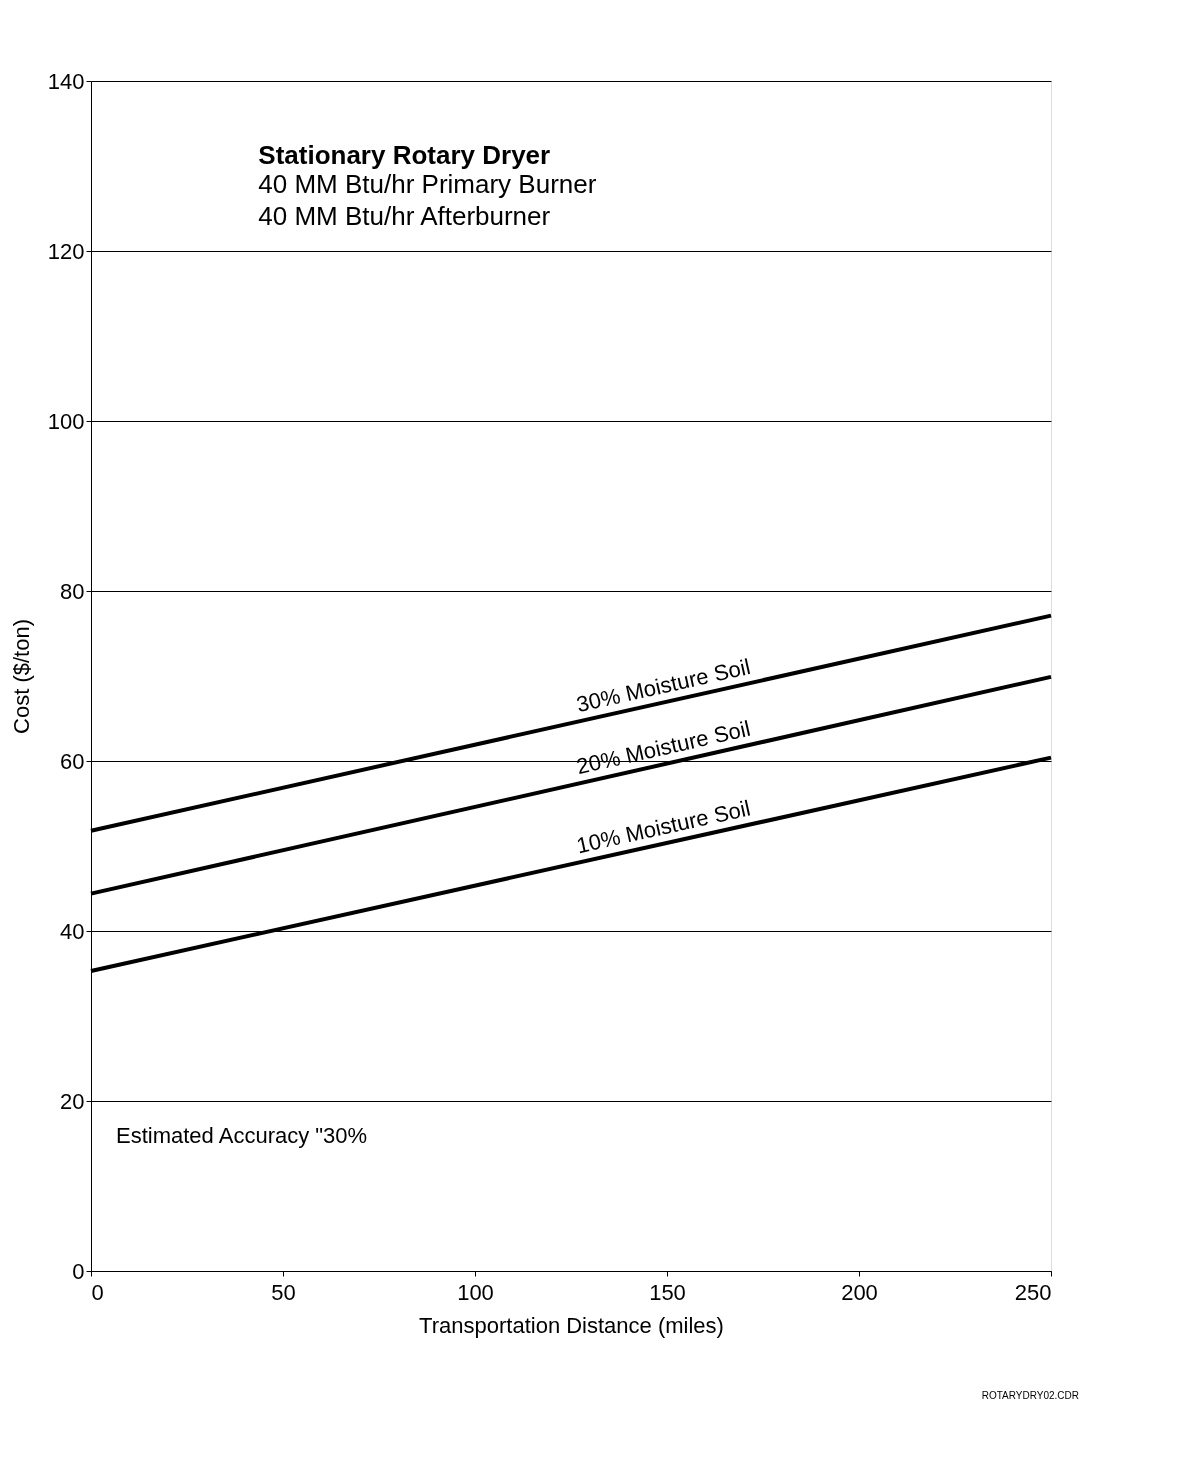 The width and height of the screenshot is (1198, 1462). Describe the element at coordinates (21, 676) in the screenshot. I see `y-axis-title: Cost ($/ton)` at that location.